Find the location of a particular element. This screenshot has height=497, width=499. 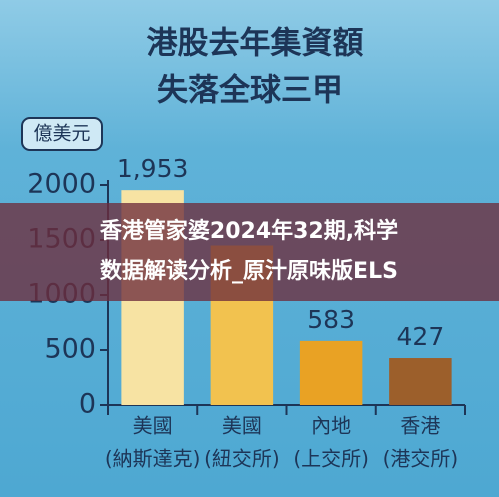

x-tick-sublabel: (上交所) is located at coordinates (331, 459).